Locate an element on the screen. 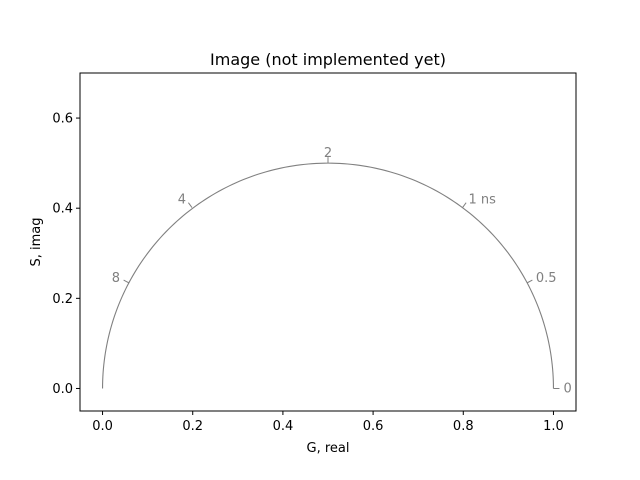 The width and height of the screenshot is (640, 480). x-tick-label: 0.2 is located at coordinates (192, 426).